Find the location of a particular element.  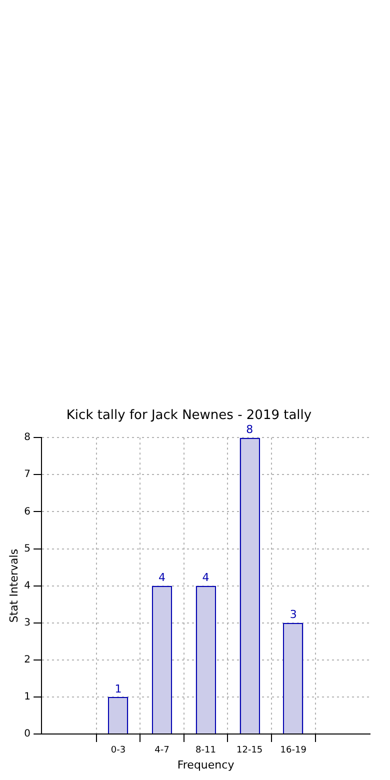

data-label: 8 is located at coordinates (250, 429).